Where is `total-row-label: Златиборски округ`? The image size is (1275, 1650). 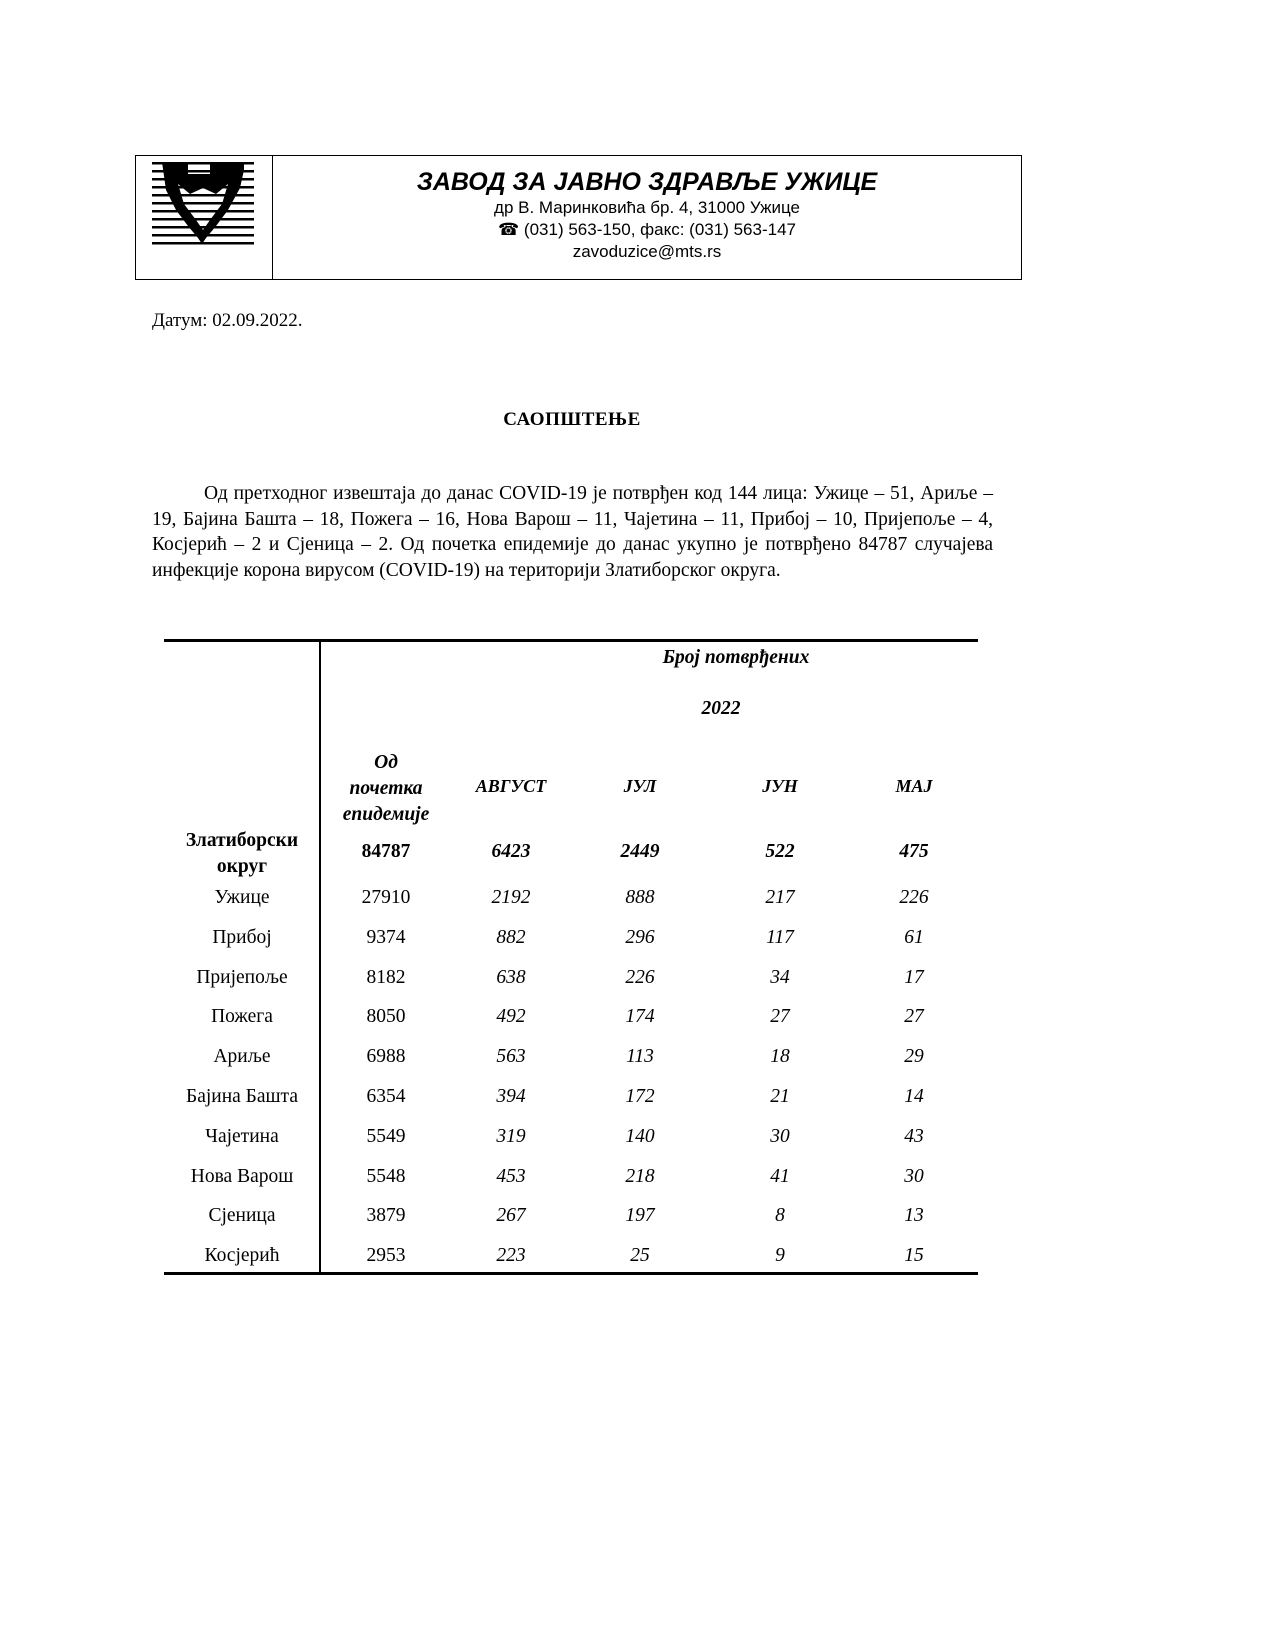 total-row-label: Златиборски округ is located at coordinates (242, 854).